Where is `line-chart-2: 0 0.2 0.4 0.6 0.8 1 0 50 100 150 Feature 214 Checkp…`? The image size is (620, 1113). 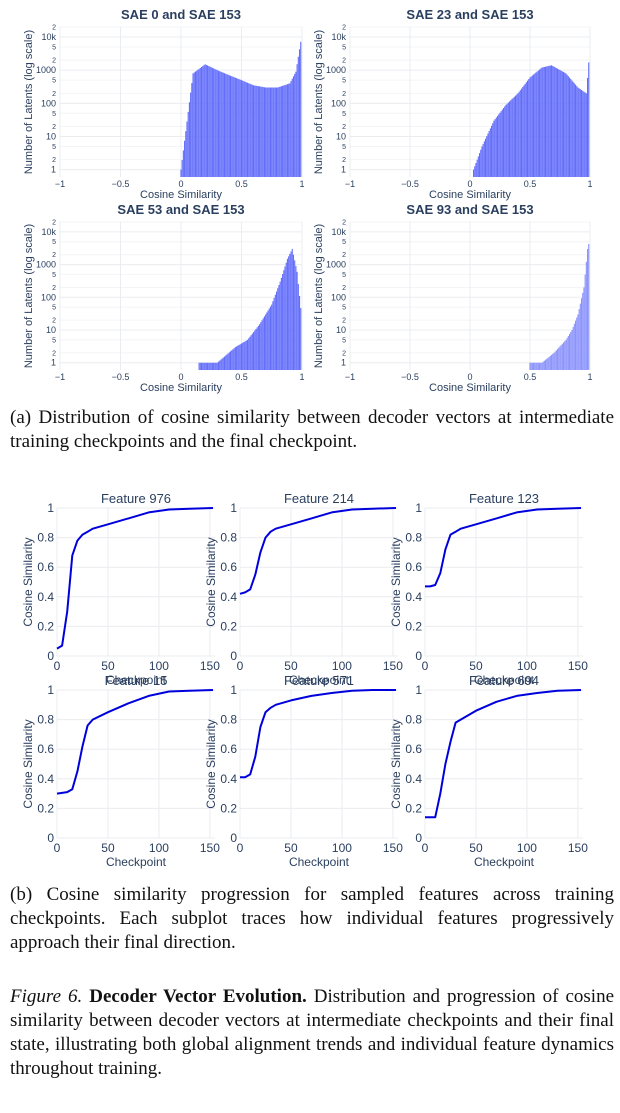
line-chart-2: 0 0.2 0.4 0.6 0.8 1 0 50 100 150 Feature 214 Checkp… is located at coordinates (303, 589).